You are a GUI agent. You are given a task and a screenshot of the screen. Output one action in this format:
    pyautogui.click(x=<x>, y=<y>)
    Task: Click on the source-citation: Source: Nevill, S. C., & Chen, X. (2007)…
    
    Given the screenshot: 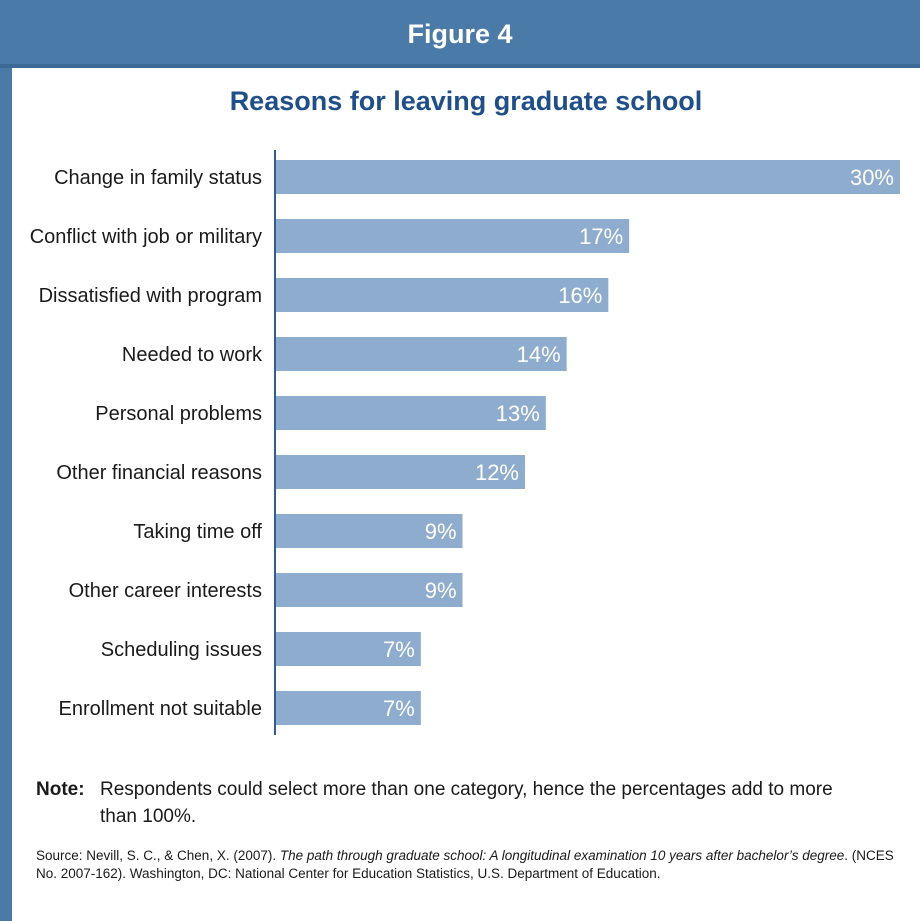 What is the action you would take?
    pyautogui.click(x=466, y=865)
    